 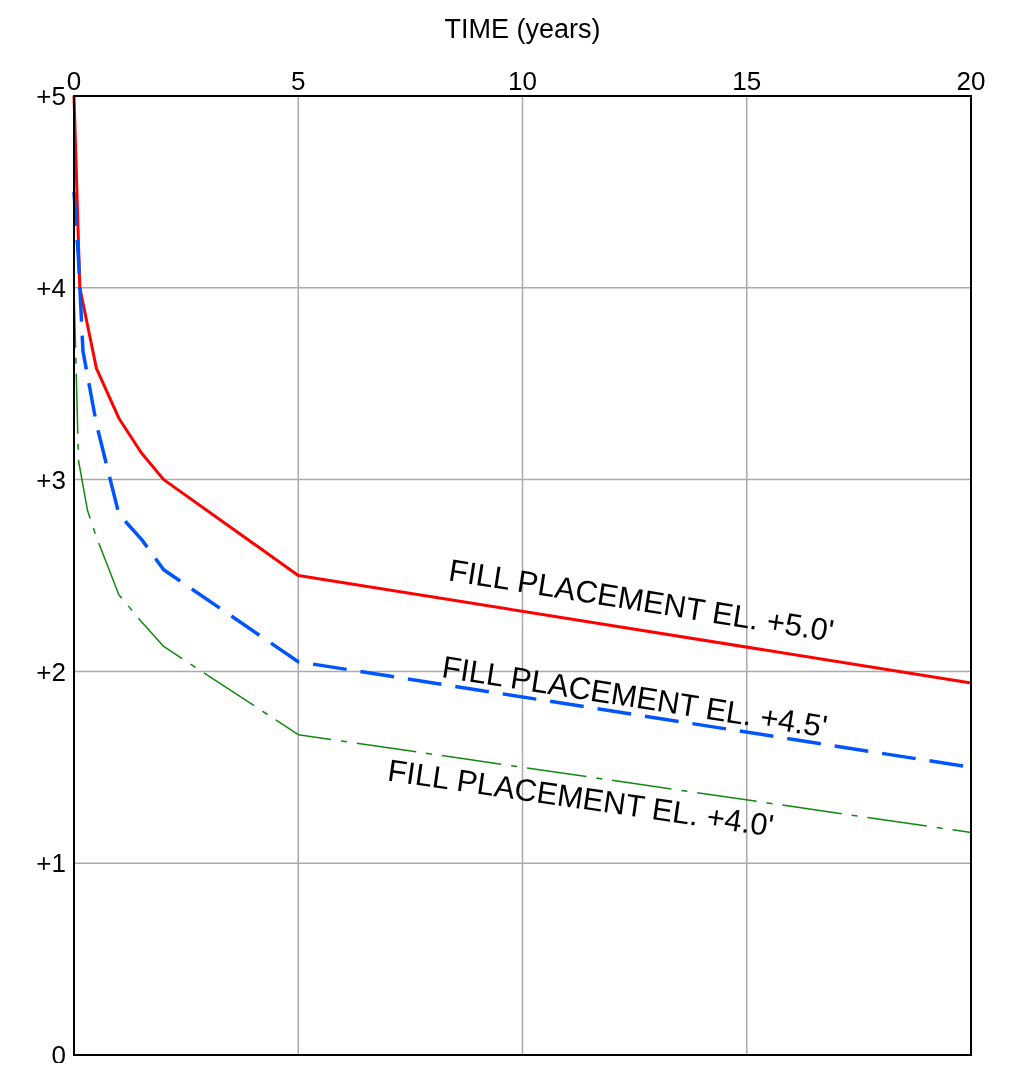 What do you see at coordinates (51, 479) in the screenshot?
I see `y-tick-label: +3` at bounding box center [51, 479].